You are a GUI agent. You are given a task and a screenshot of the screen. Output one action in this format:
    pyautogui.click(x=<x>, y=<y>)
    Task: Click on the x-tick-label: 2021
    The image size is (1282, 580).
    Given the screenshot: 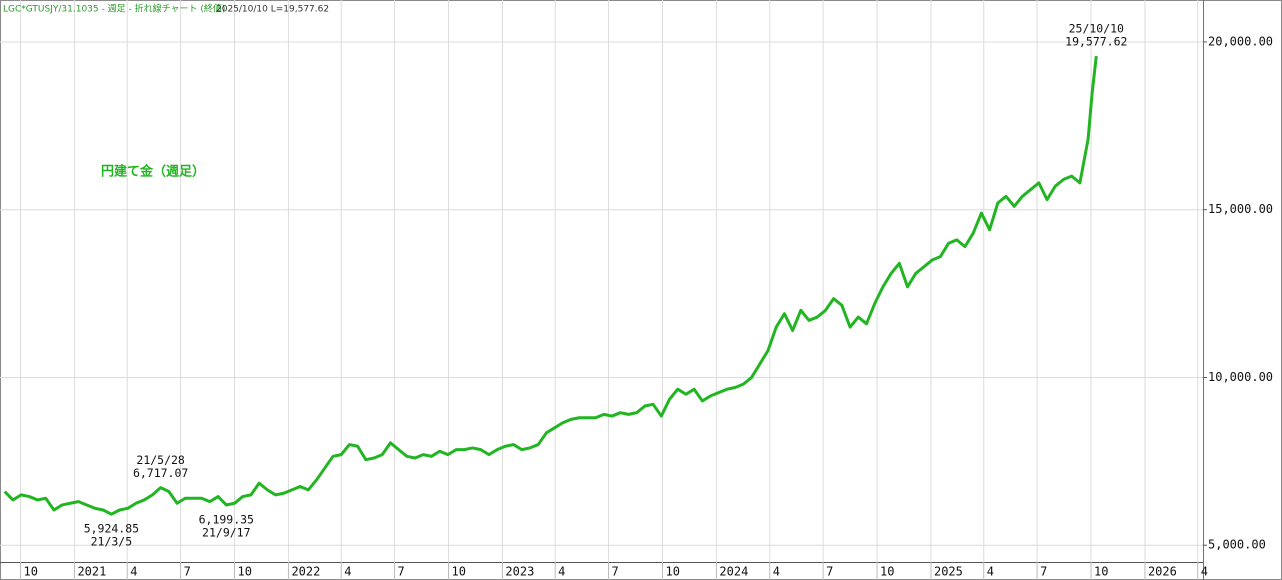 What is the action you would take?
    pyautogui.click(x=91, y=572)
    